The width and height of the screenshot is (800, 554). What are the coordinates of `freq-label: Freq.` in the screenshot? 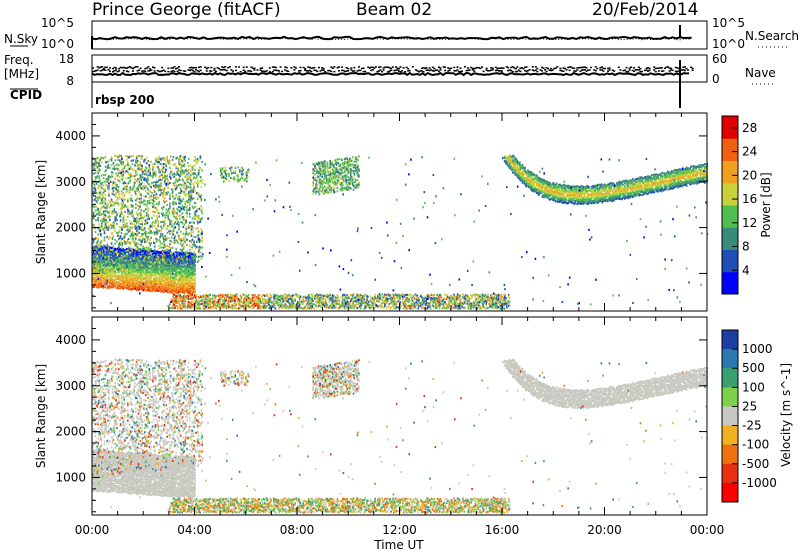 It's located at (19, 60).